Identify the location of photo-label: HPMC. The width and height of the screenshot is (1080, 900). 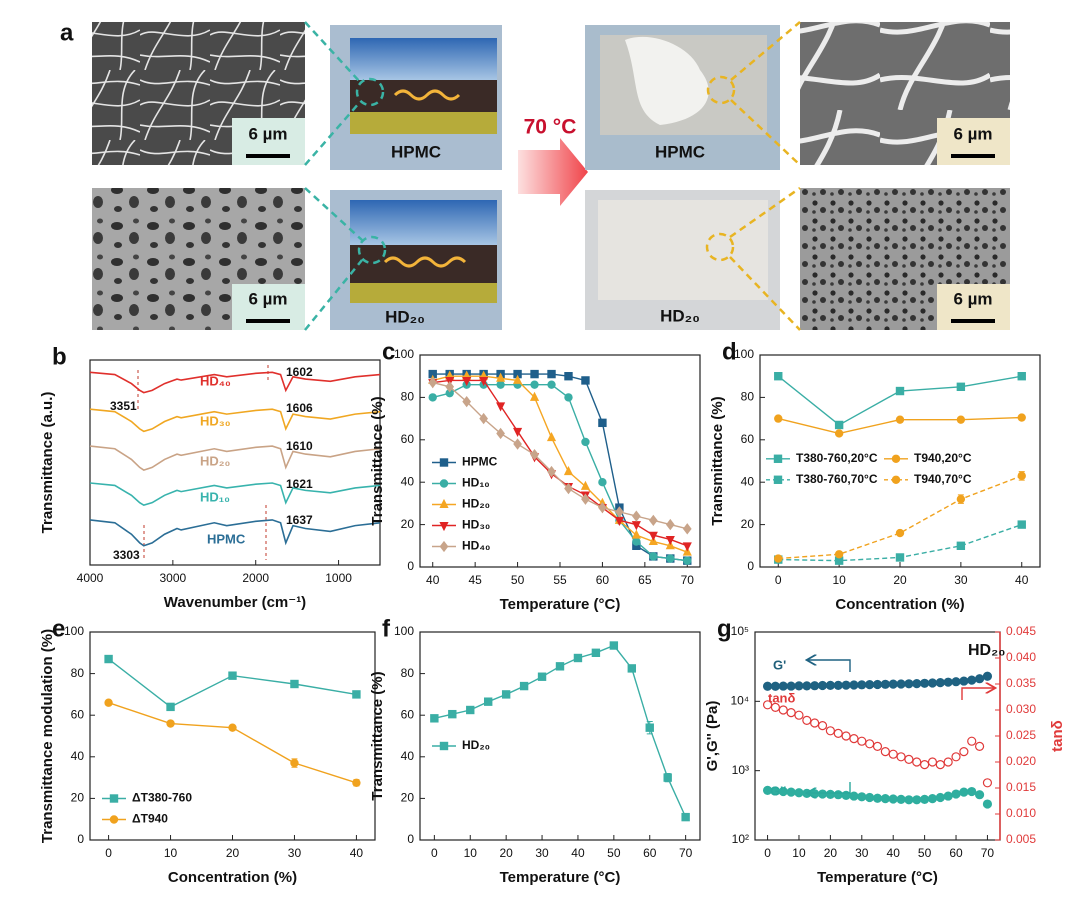
(416, 151).